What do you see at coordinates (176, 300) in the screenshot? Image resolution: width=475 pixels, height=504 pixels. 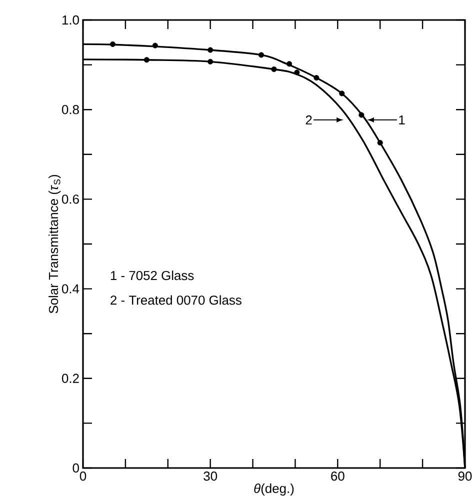 I see `annotation: 2 - Treated 0070 Glass` at bounding box center [176, 300].